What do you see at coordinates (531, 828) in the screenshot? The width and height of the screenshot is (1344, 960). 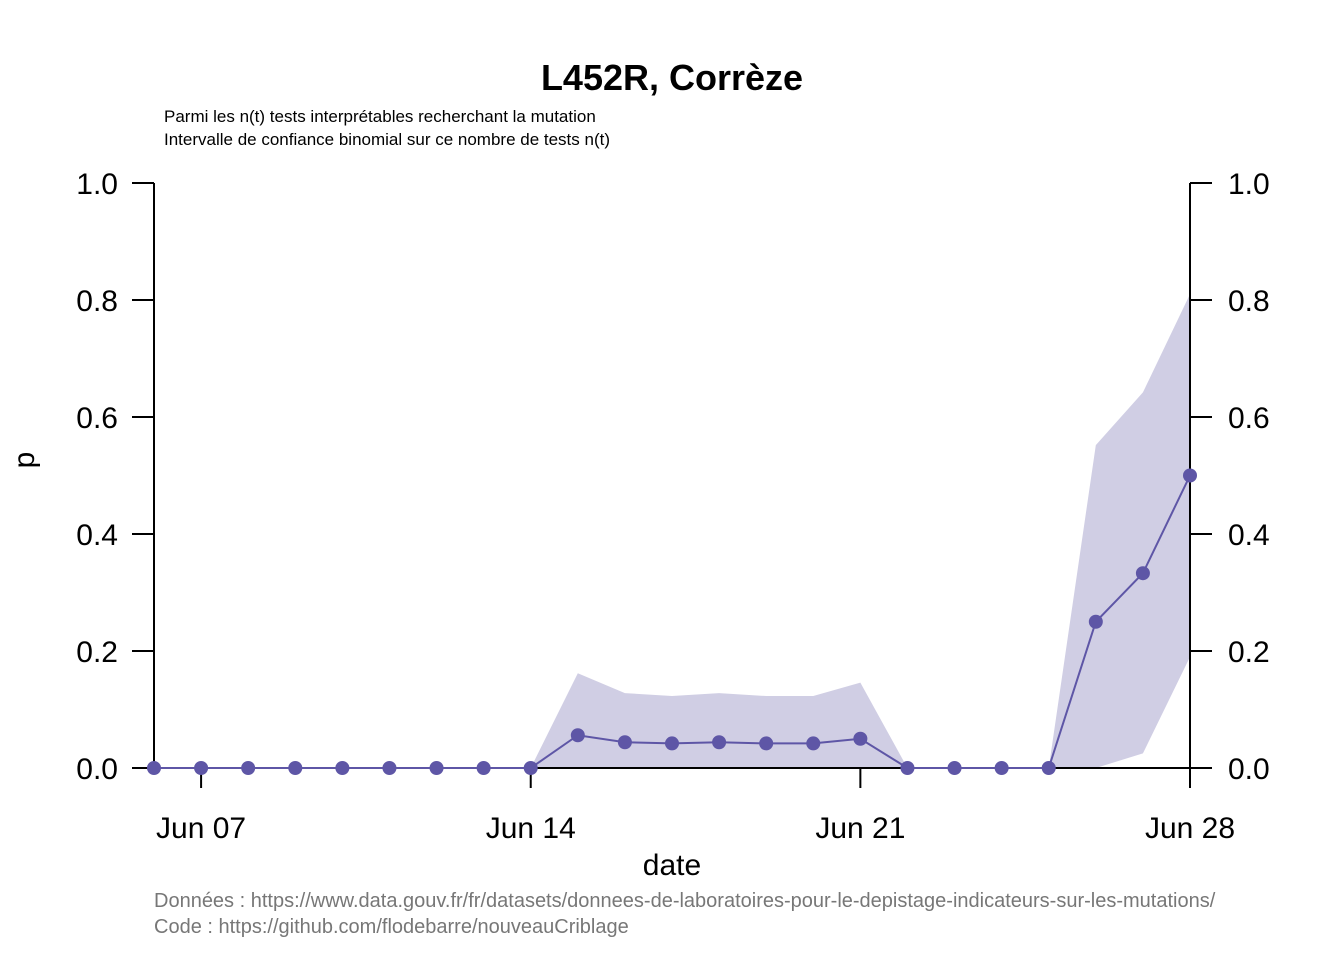 I see `x-tick-label: Jun 14` at bounding box center [531, 828].